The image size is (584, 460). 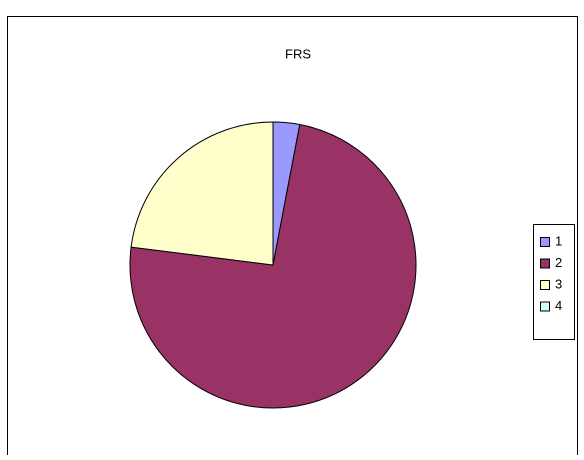 What do you see at coordinates (558, 262) in the screenshot?
I see `legend-label: 2` at bounding box center [558, 262].